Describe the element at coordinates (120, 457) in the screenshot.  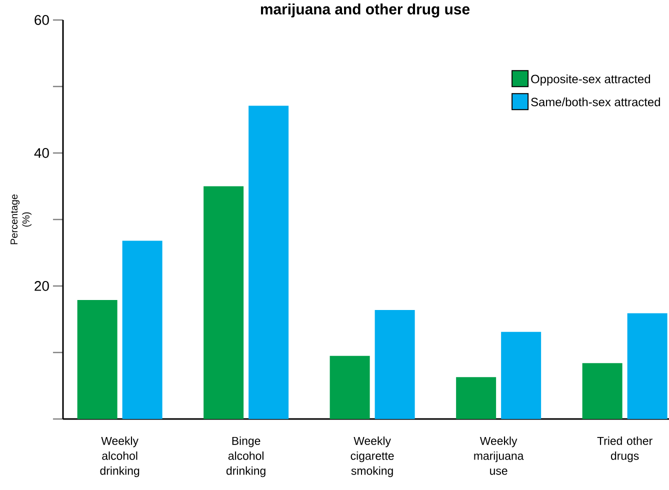
I see `x-tick-label: Weekly alcohol drinking` at that location.